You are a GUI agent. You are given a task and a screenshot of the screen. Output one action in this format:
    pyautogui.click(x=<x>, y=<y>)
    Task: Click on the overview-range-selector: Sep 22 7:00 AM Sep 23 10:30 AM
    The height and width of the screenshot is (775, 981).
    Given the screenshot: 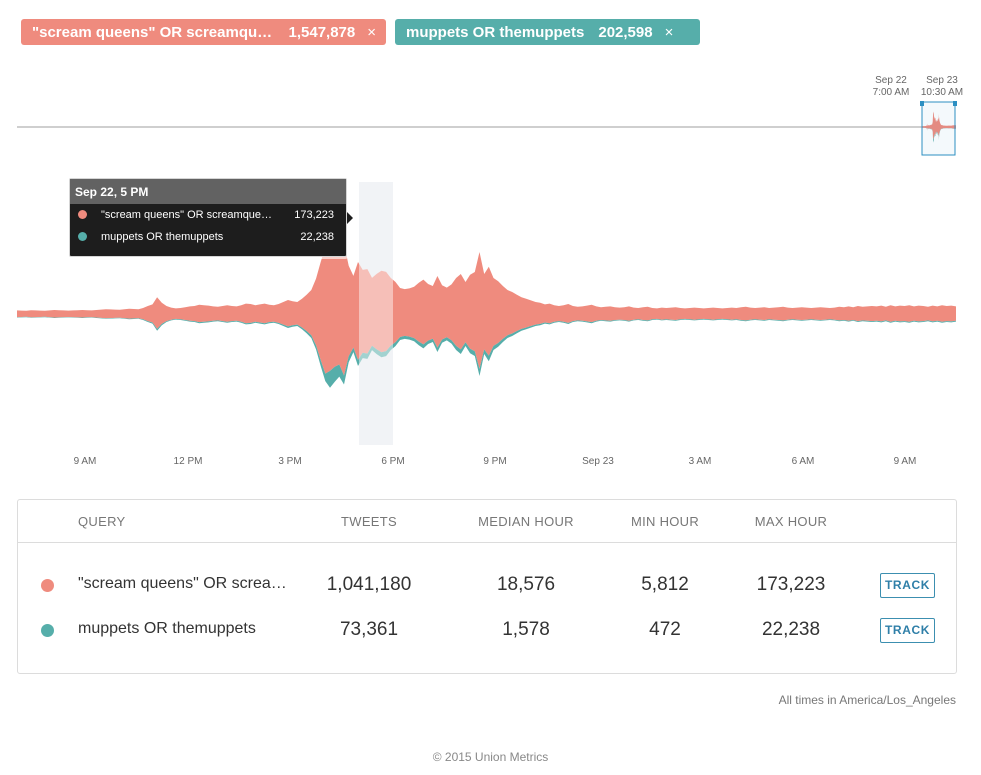 What is the action you would take?
    pyautogui.click(x=490, y=110)
    